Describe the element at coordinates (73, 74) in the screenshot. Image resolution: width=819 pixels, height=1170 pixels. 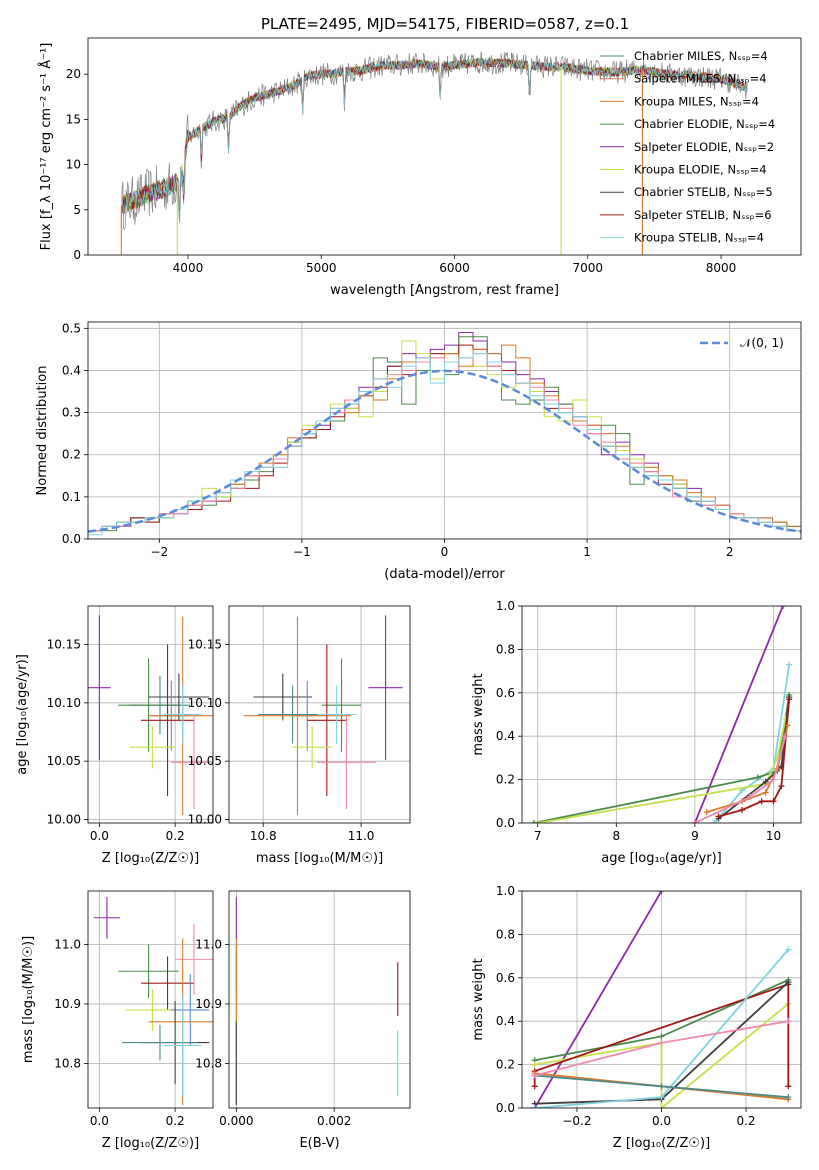
I see `y-tick-label: 20` at that location.